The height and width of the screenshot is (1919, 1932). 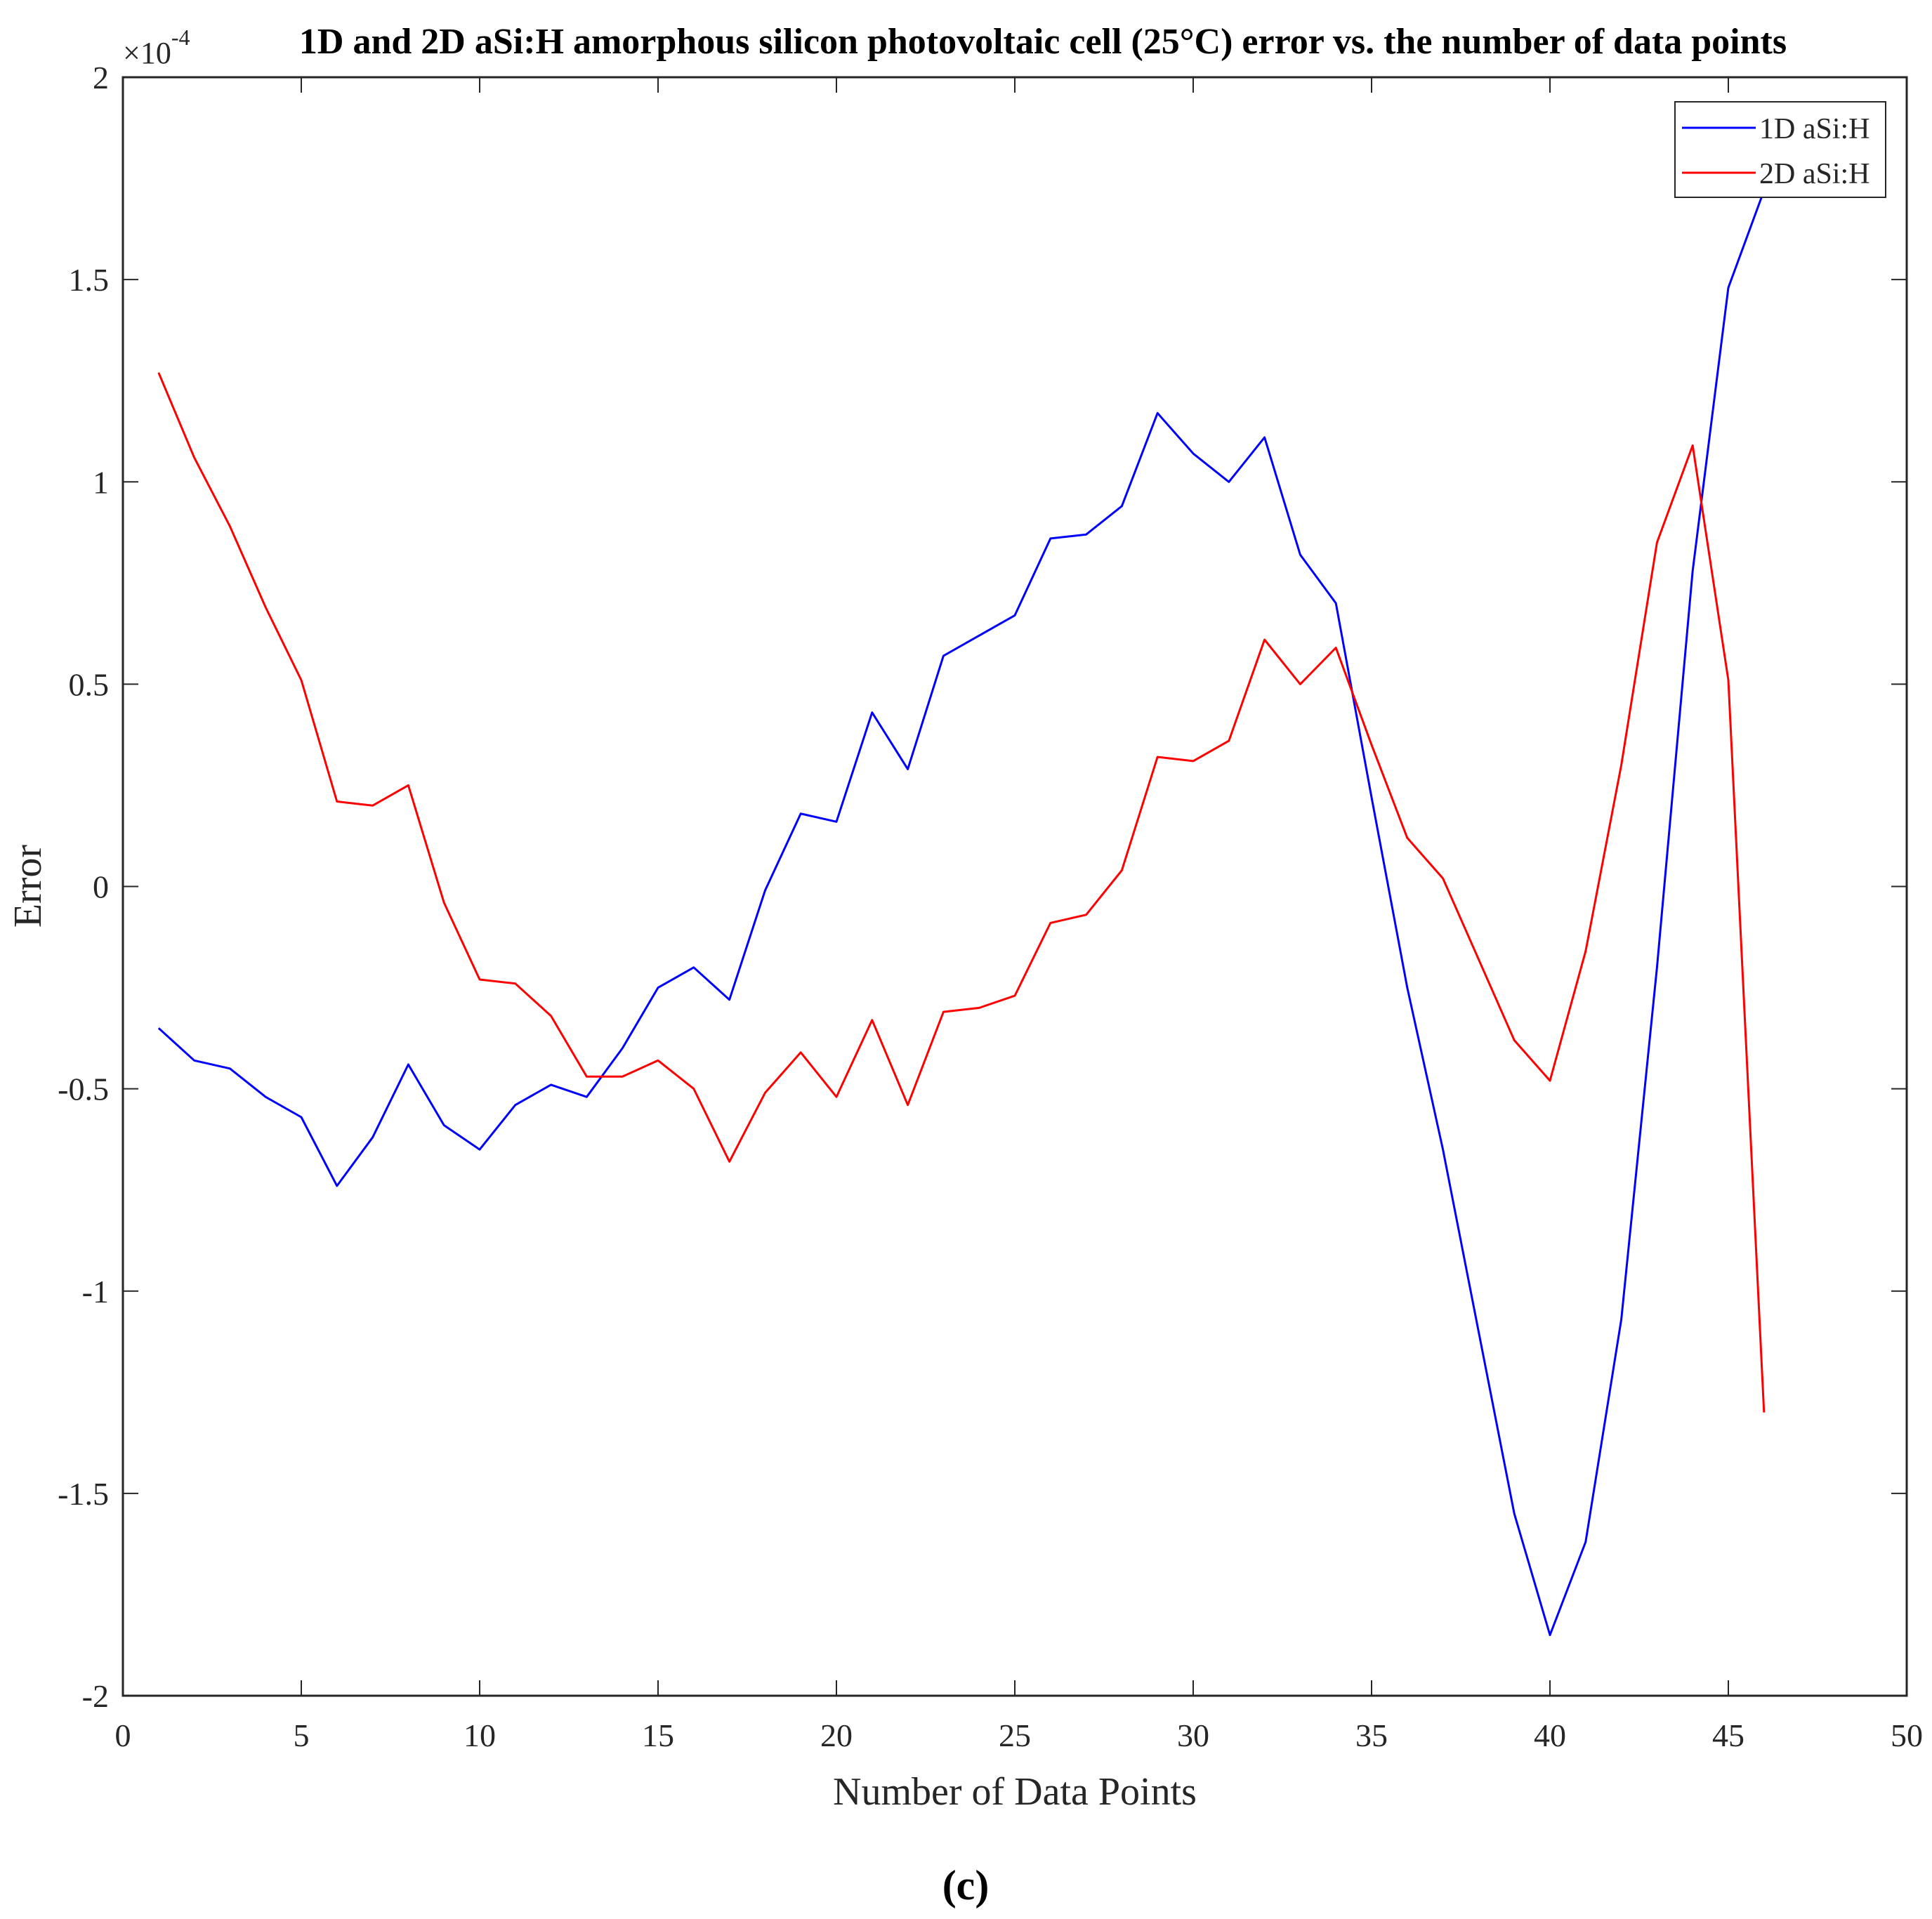 I want to click on x-tick-label: 20, so click(x=836, y=1735).